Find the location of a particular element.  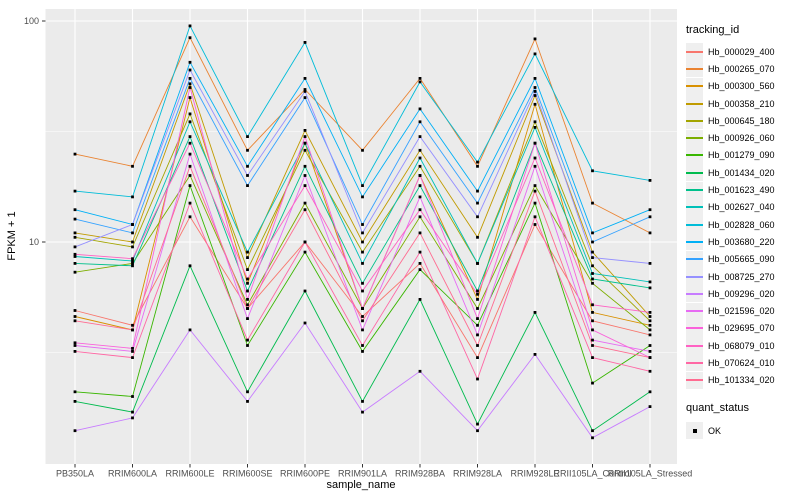

svg-text: RRII105LA_Stressed is located at coordinates (650, 474).